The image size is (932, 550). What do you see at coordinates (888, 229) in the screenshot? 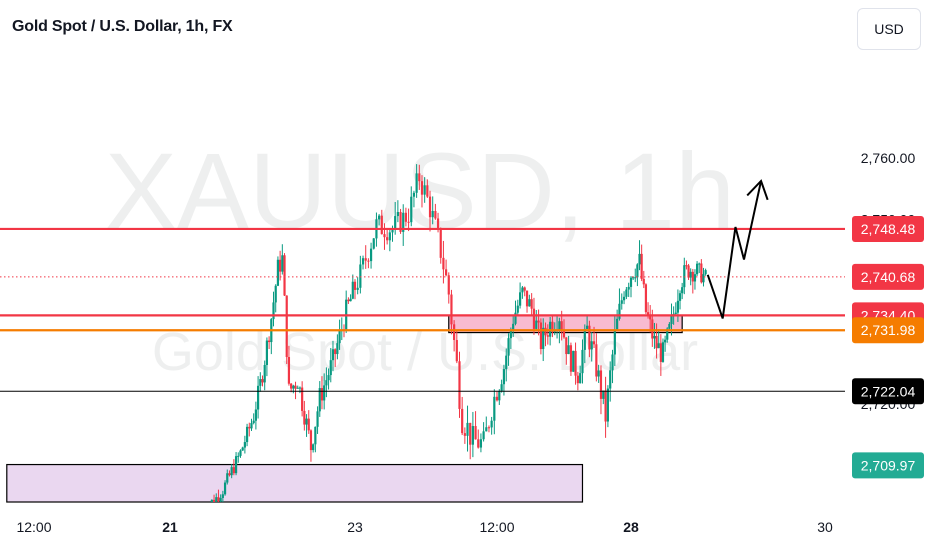
I see `price-label-text: 2,748.48` at bounding box center [888, 229].